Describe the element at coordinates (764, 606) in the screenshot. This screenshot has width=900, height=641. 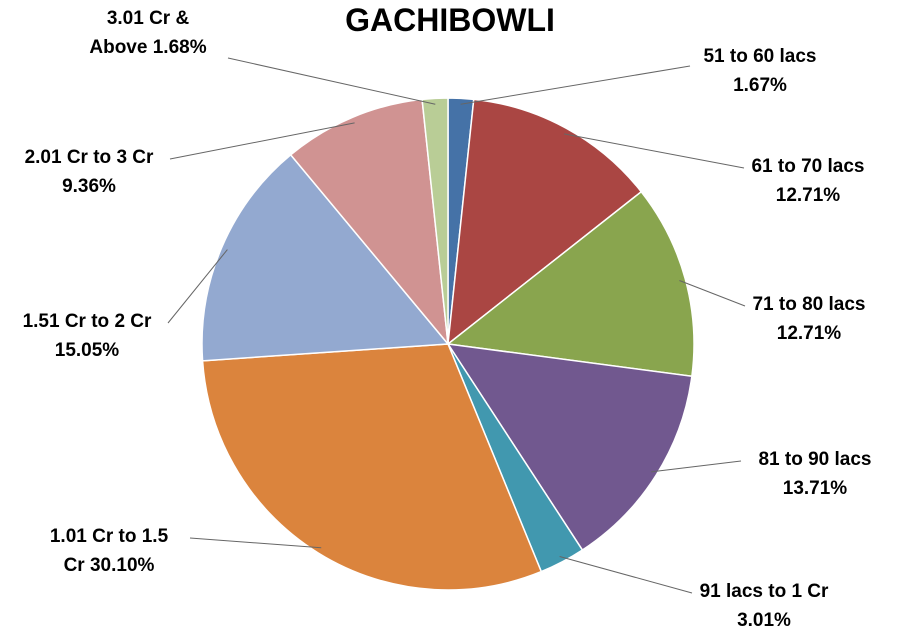
I see `data-label-5: 91 lacs to 1 Cr 3.01%` at that location.